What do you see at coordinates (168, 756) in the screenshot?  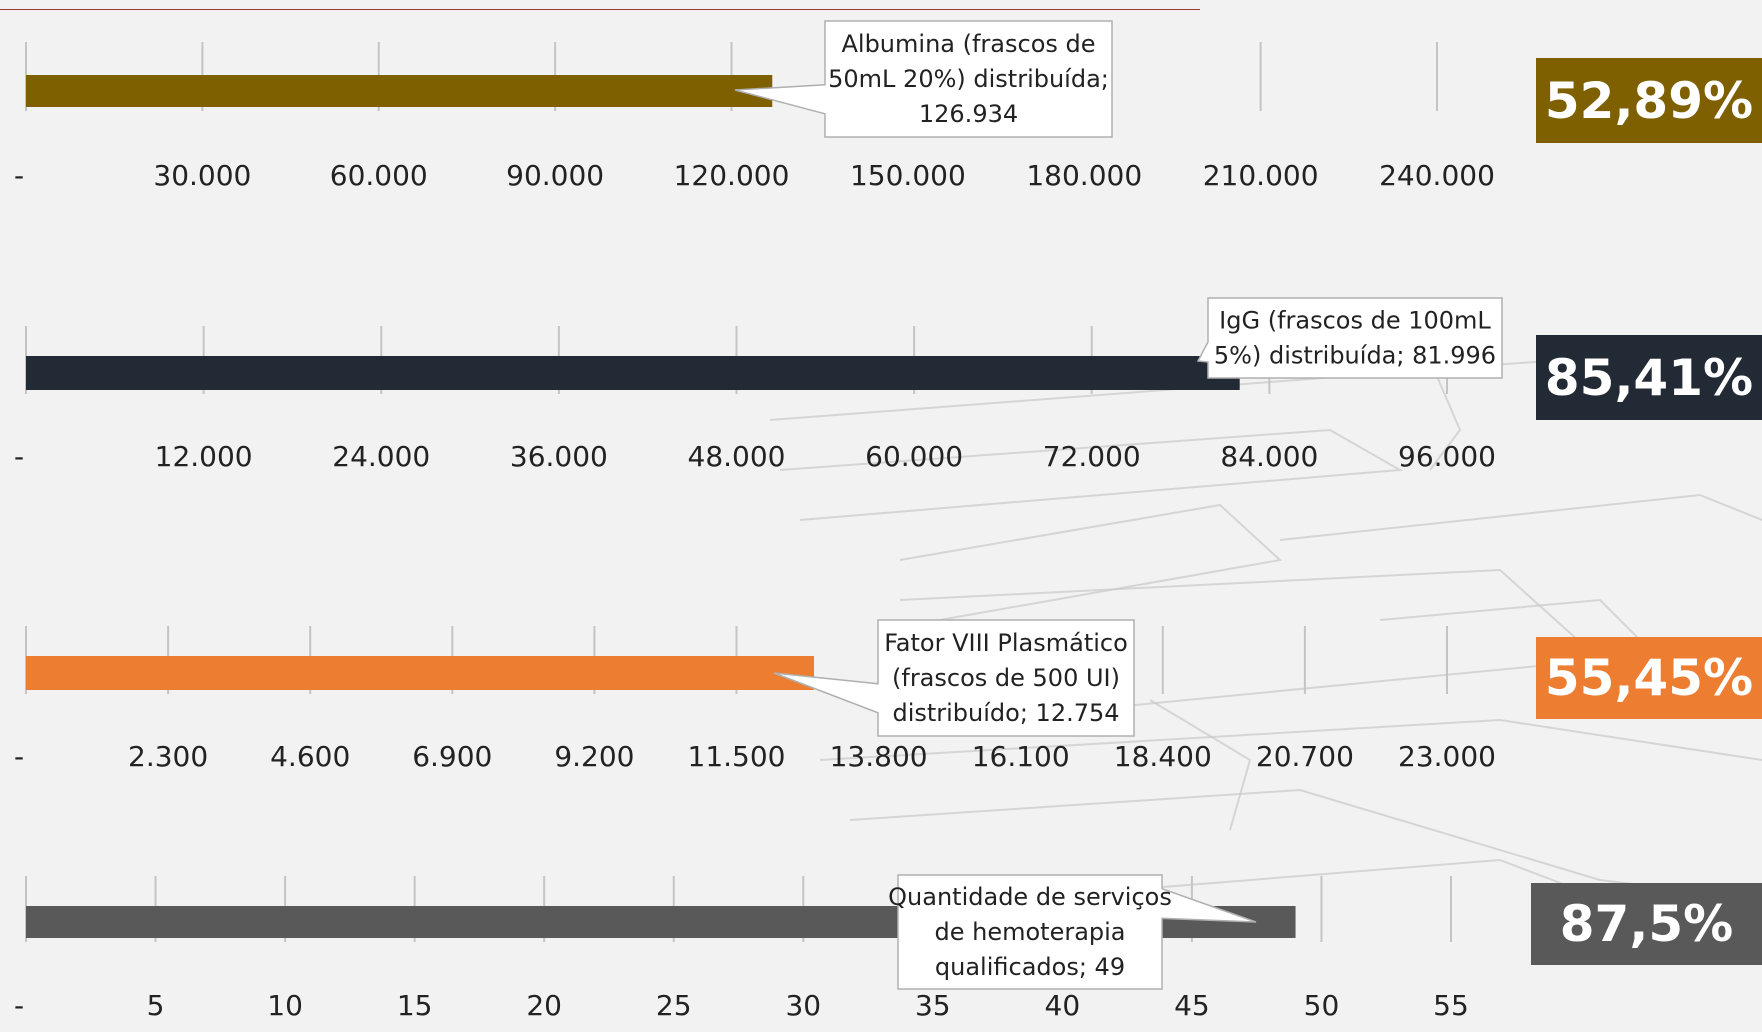 I see `tick-label: 2.300` at bounding box center [168, 756].